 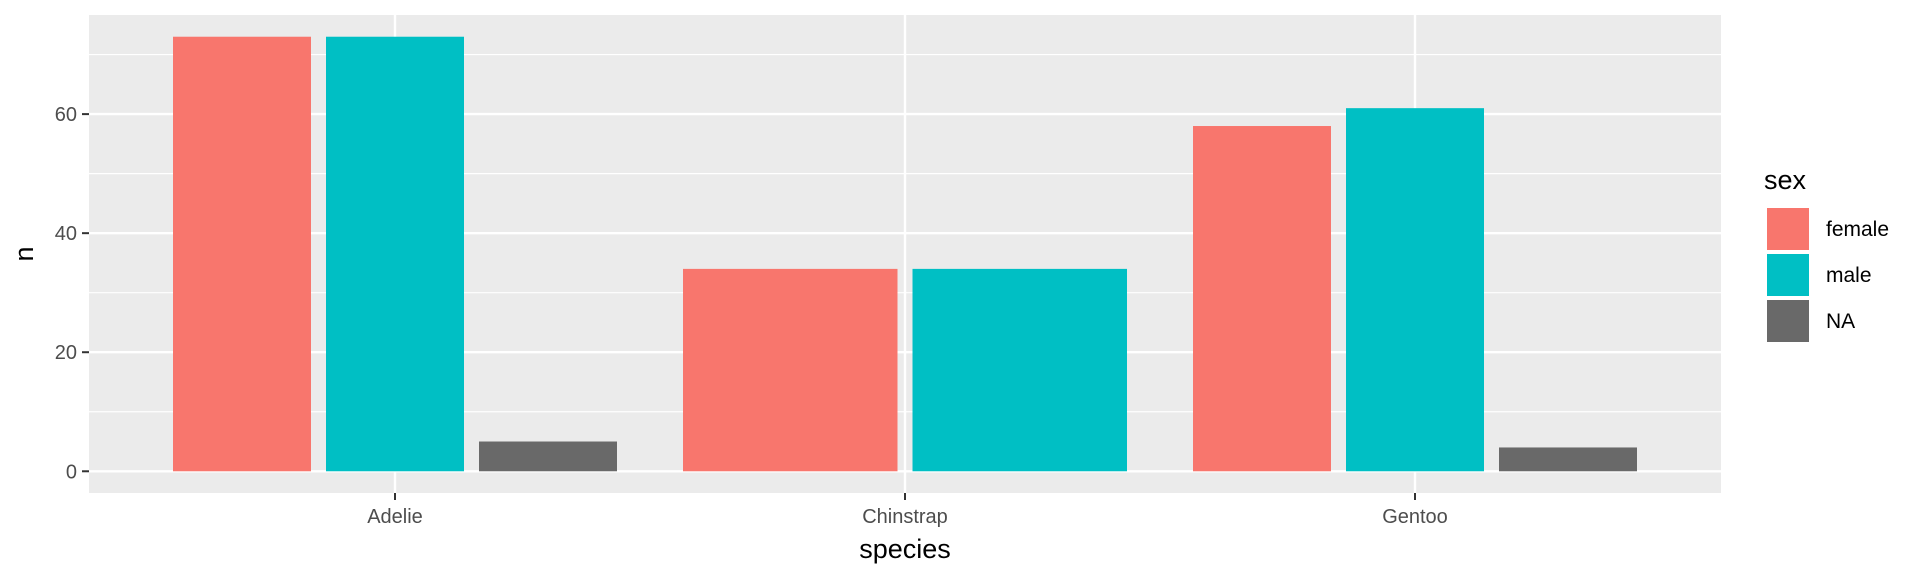 I want to click on legend-label: male, so click(x=1849, y=275).